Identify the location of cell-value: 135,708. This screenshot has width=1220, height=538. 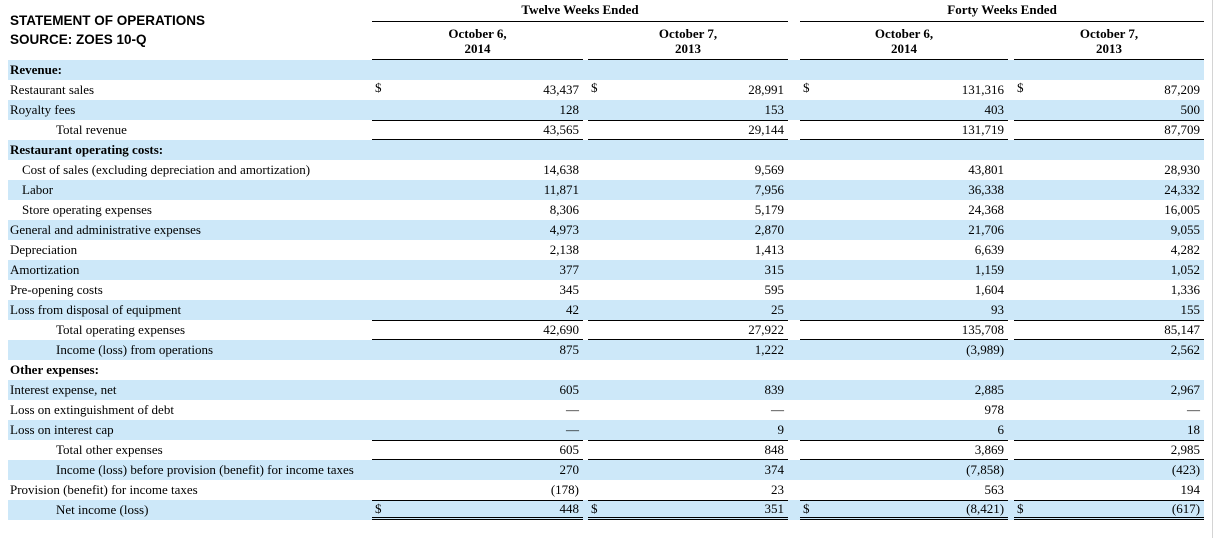
(983, 329).